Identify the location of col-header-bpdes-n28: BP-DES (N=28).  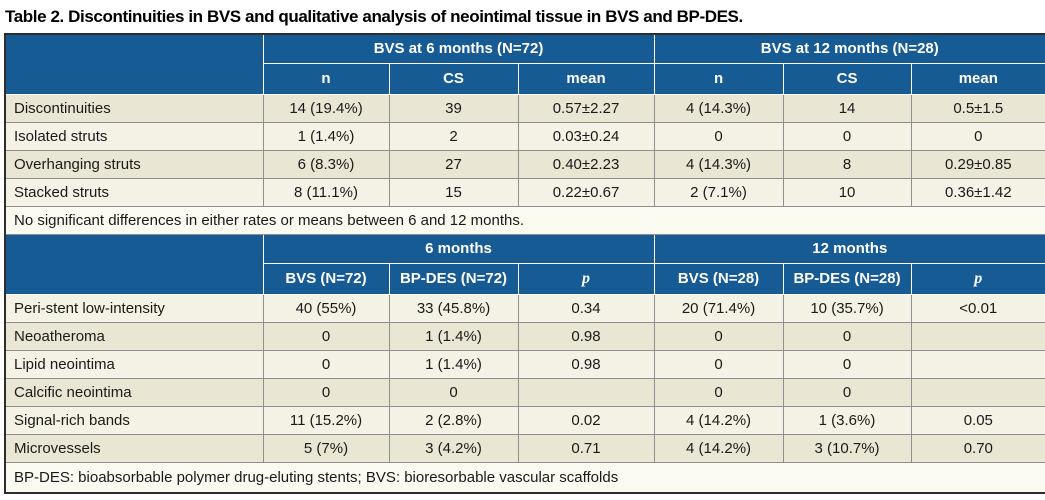
(847, 278).